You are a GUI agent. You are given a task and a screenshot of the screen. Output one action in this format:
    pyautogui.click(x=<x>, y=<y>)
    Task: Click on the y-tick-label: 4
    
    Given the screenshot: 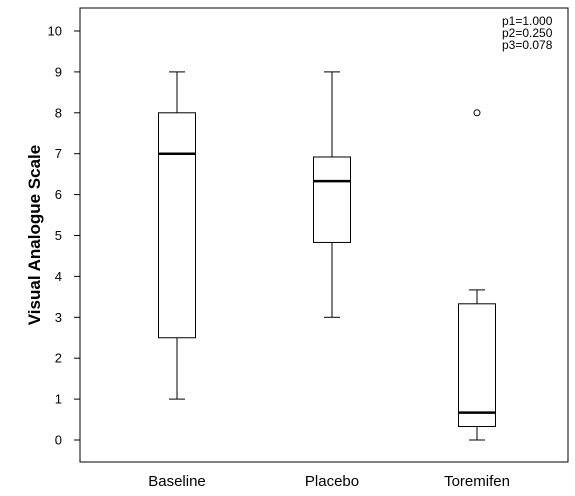 What is the action you would take?
    pyautogui.click(x=58, y=276)
    